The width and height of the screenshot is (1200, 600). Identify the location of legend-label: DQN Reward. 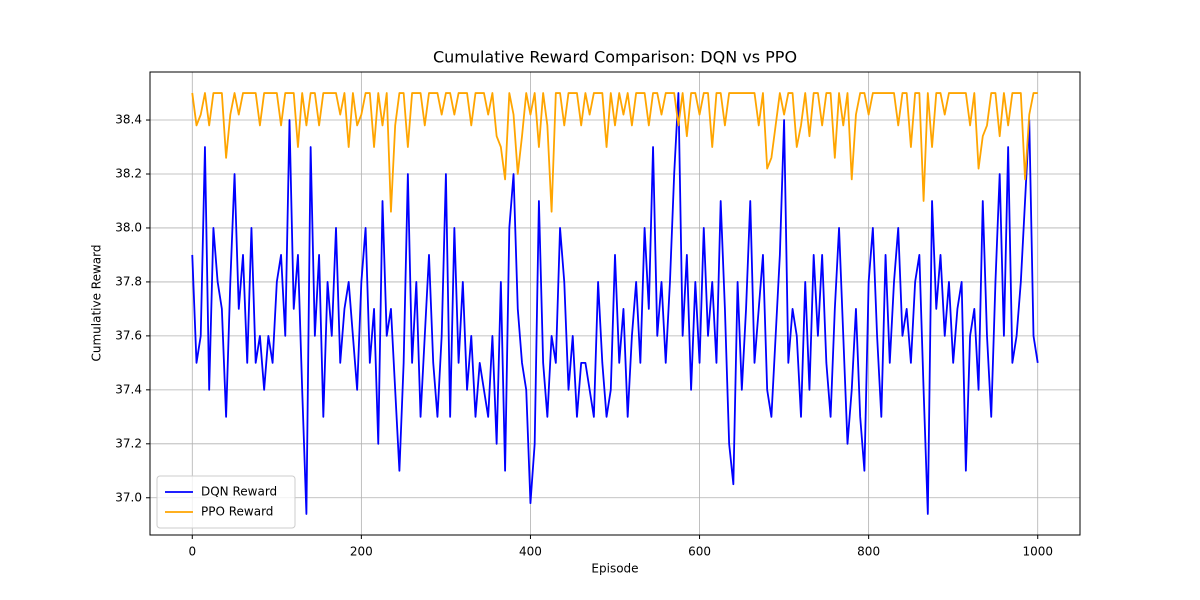
(239, 492).